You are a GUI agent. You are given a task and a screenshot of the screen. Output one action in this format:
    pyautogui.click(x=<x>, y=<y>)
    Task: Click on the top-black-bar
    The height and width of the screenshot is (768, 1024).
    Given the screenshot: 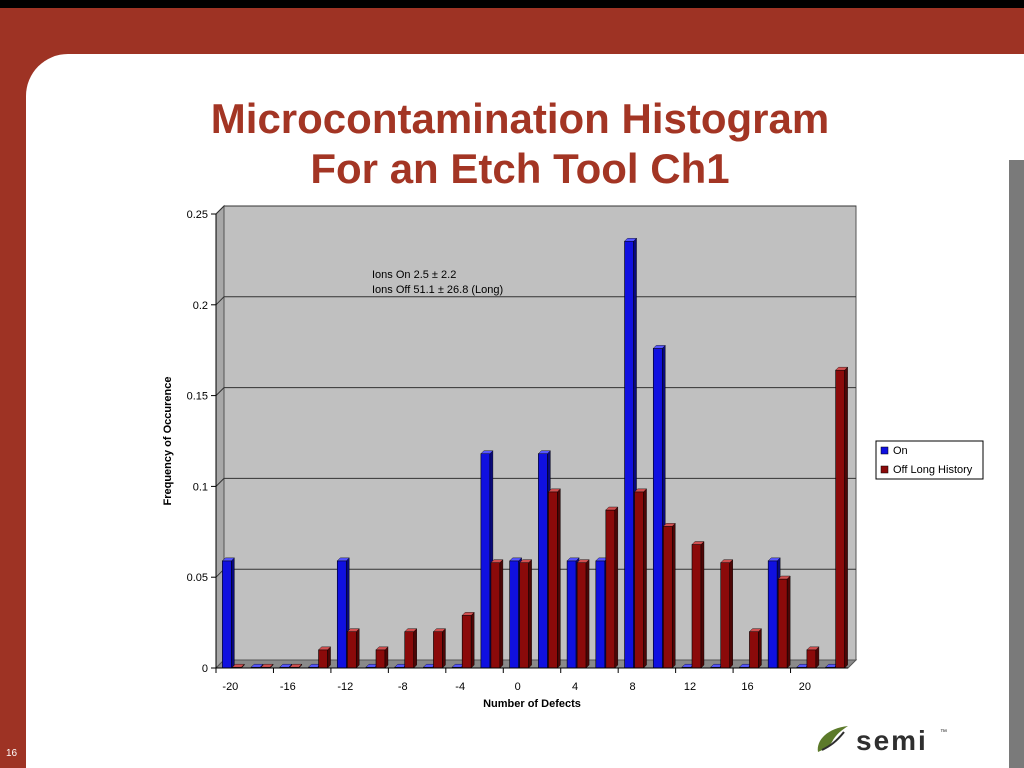 What is the action you would take?
    pyautogui.click(x=512, y=4)
    